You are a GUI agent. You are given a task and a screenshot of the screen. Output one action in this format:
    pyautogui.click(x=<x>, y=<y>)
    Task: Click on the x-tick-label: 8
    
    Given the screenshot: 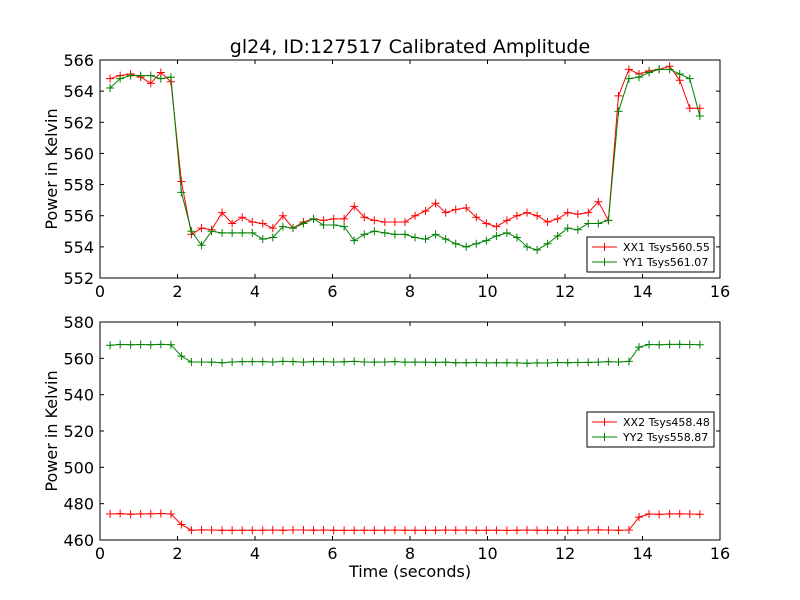 What is the action you would take?
    pyautogui.click(x=410, y=553)
    